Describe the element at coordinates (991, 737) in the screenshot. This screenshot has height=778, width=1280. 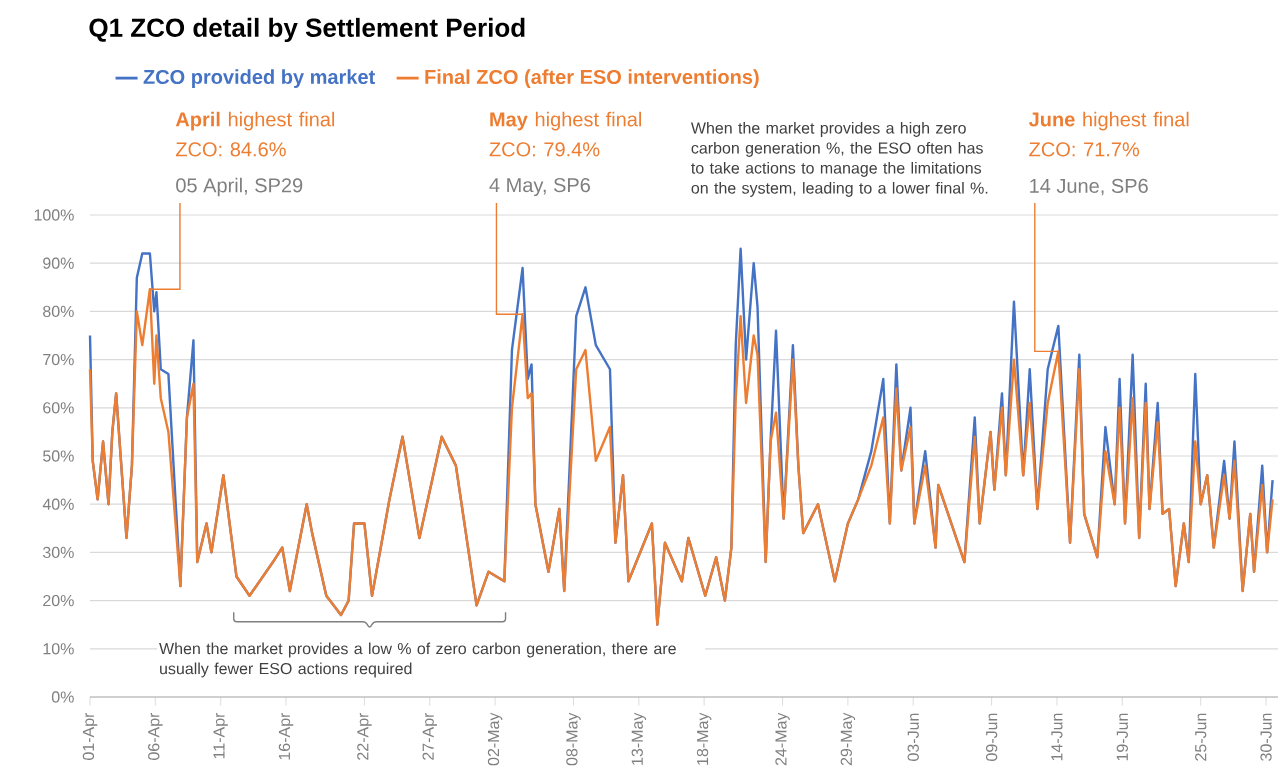
I see `x-tick-label: 09-Jun` at that location.